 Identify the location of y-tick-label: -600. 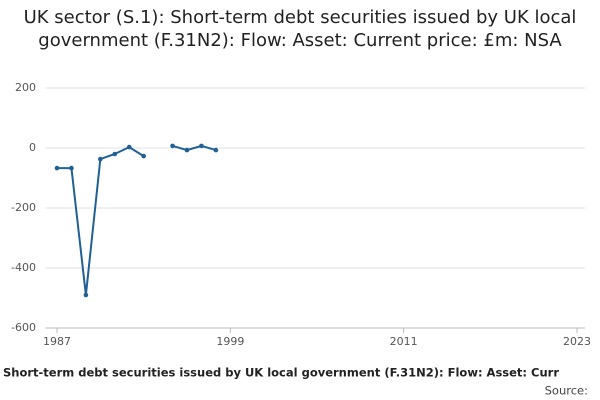
(23, 327).